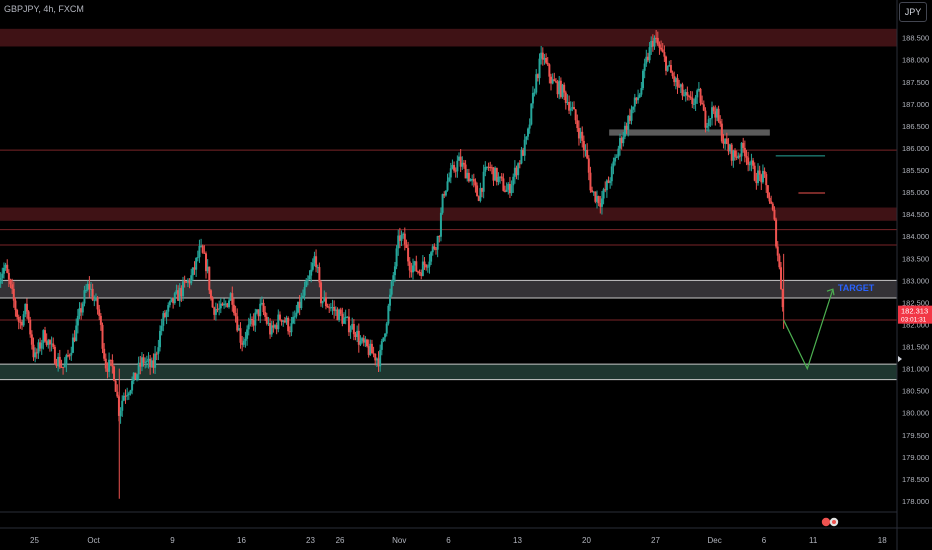 This screenshot has width=932, height=550. What do you see at coordinates (915, 38) in the screenshot?
I see `y-tick-label: 188.500` at bounding box center [915, 38].